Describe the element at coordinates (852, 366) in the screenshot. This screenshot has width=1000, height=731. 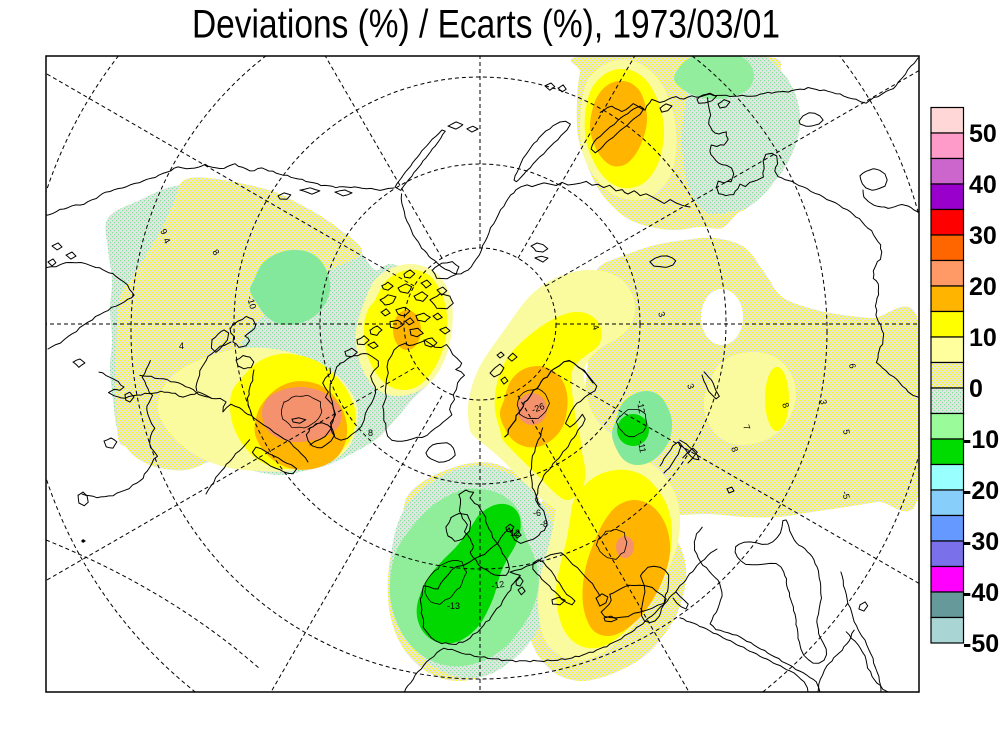
I see `svg-text: 6` at that location.